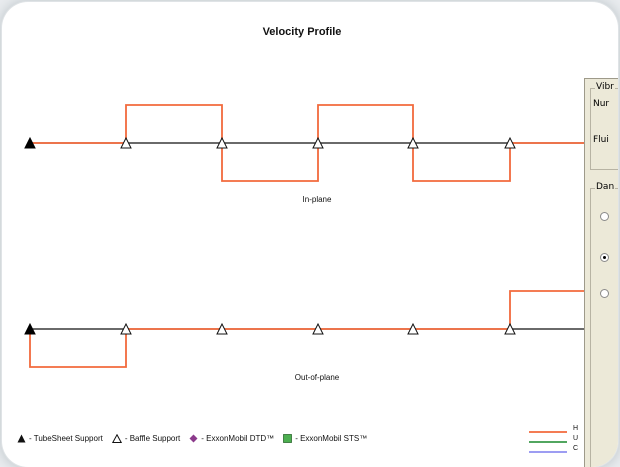  I want to click on square-icon, so click(288, 438).